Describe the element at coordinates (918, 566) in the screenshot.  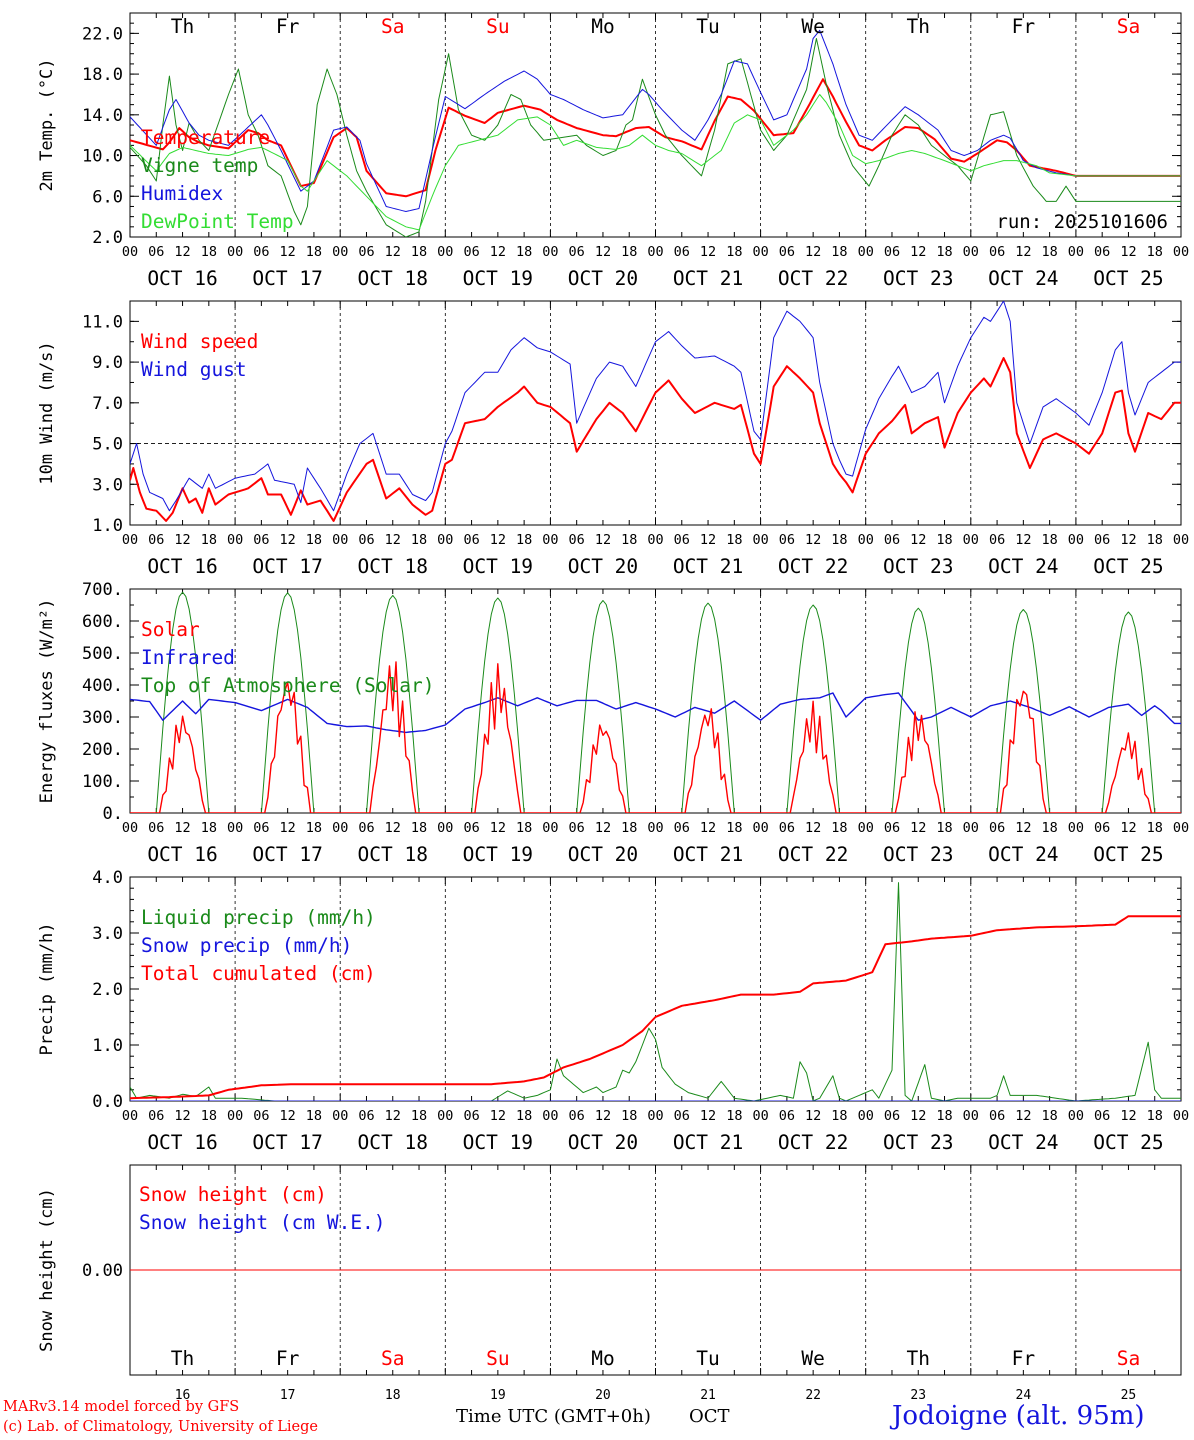
I see `date-label: OCT 23` at that location.